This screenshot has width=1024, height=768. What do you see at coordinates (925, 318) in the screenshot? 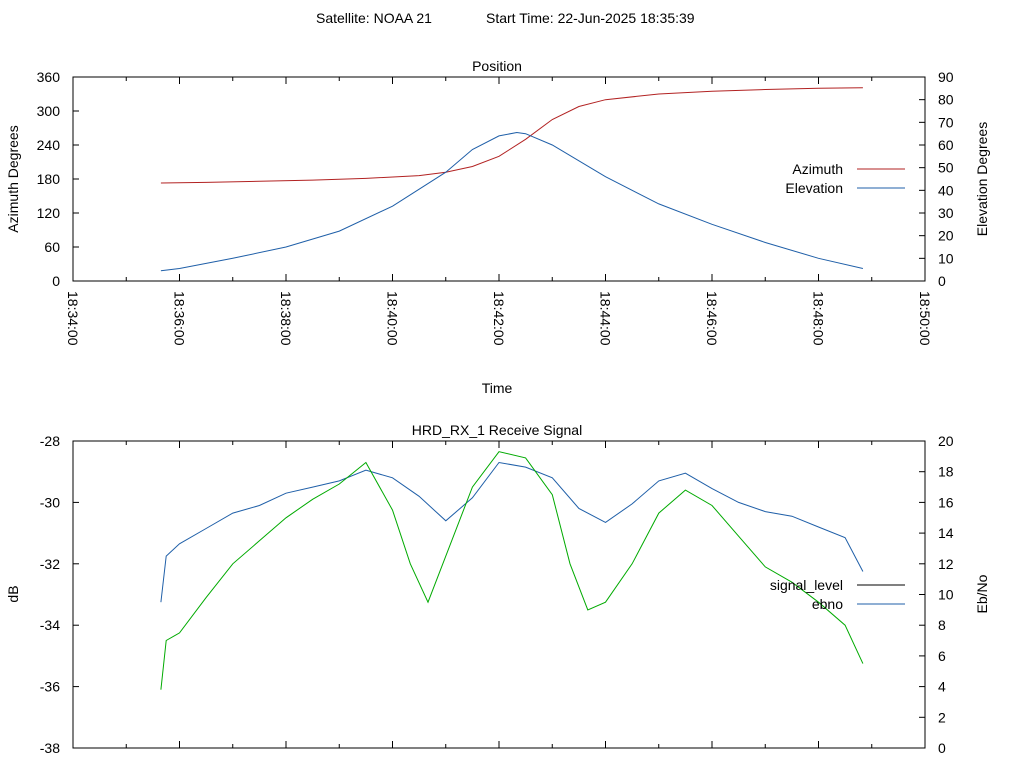
I see `position-x-tick-label: 18:50:00` at bounding box center [925, 318].